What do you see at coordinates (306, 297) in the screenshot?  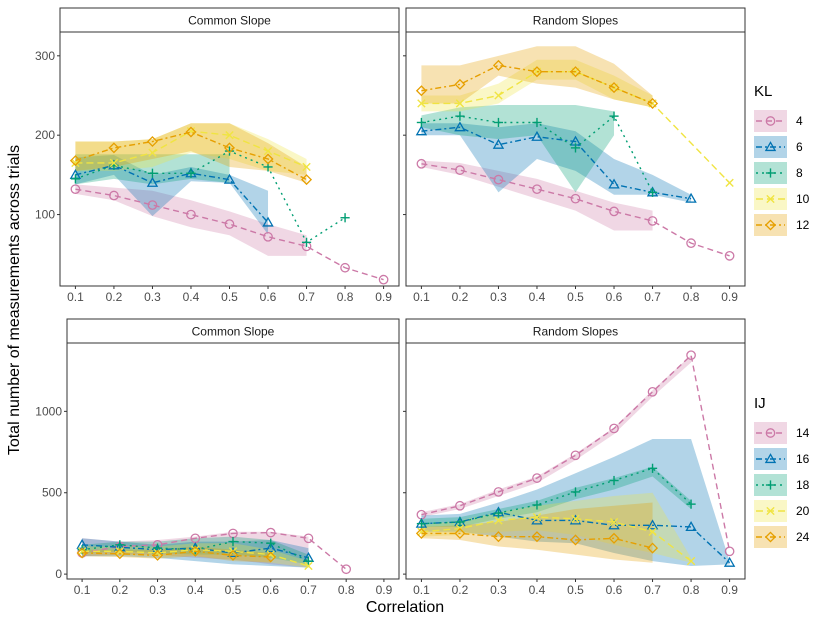 I see `x-tick-label-top-left-0.7: 0.7` at bounding box center [306, 297].